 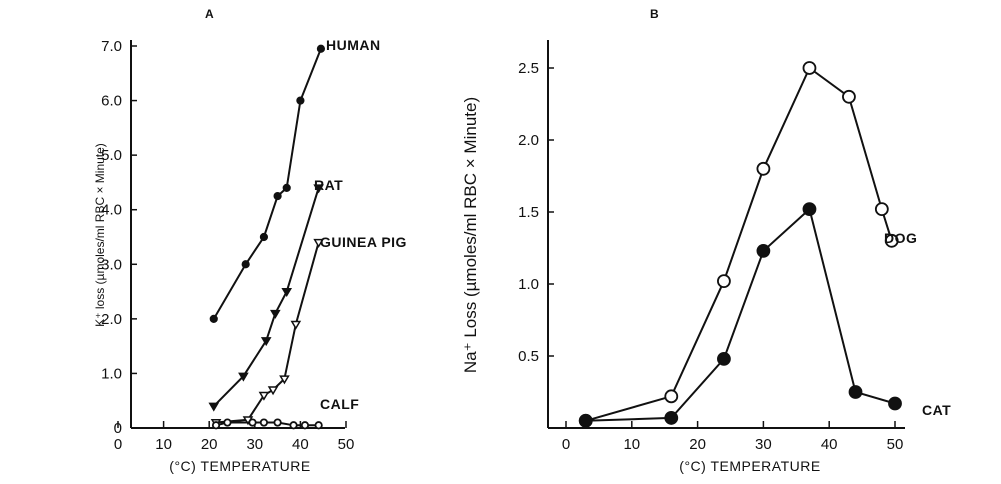 What do you see at coordinates (528, 68) in the screenshot?
I see `y-tick-label: 2.5` at bounding box center [528, 68].